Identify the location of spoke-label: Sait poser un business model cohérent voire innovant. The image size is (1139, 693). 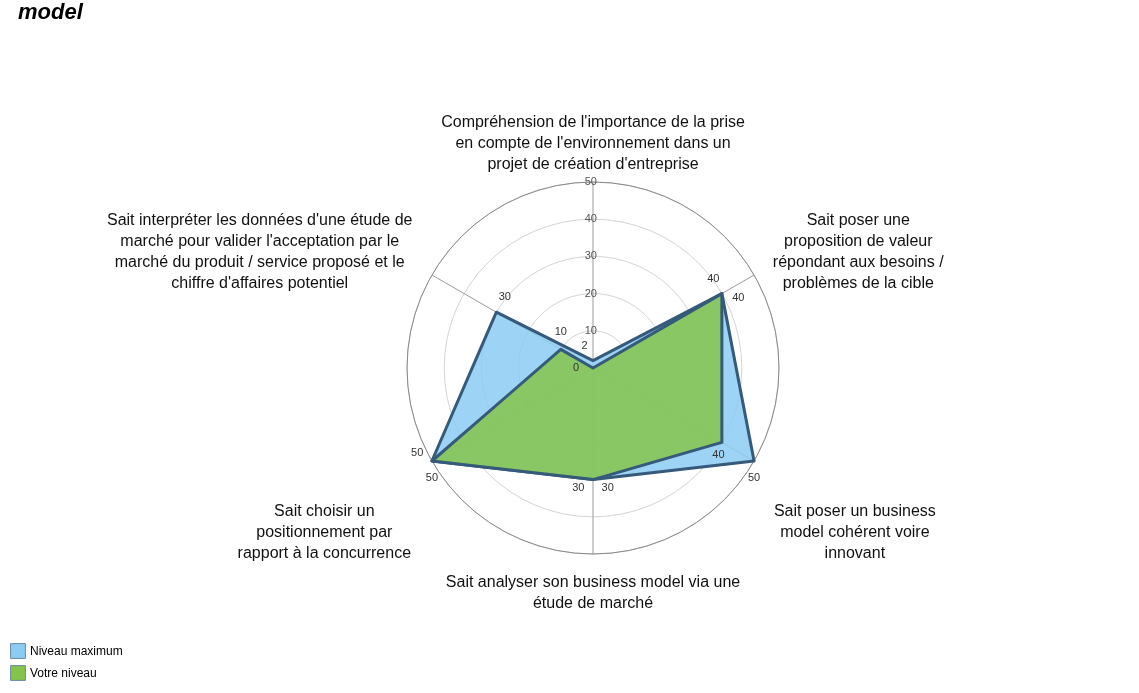
(854, 531).